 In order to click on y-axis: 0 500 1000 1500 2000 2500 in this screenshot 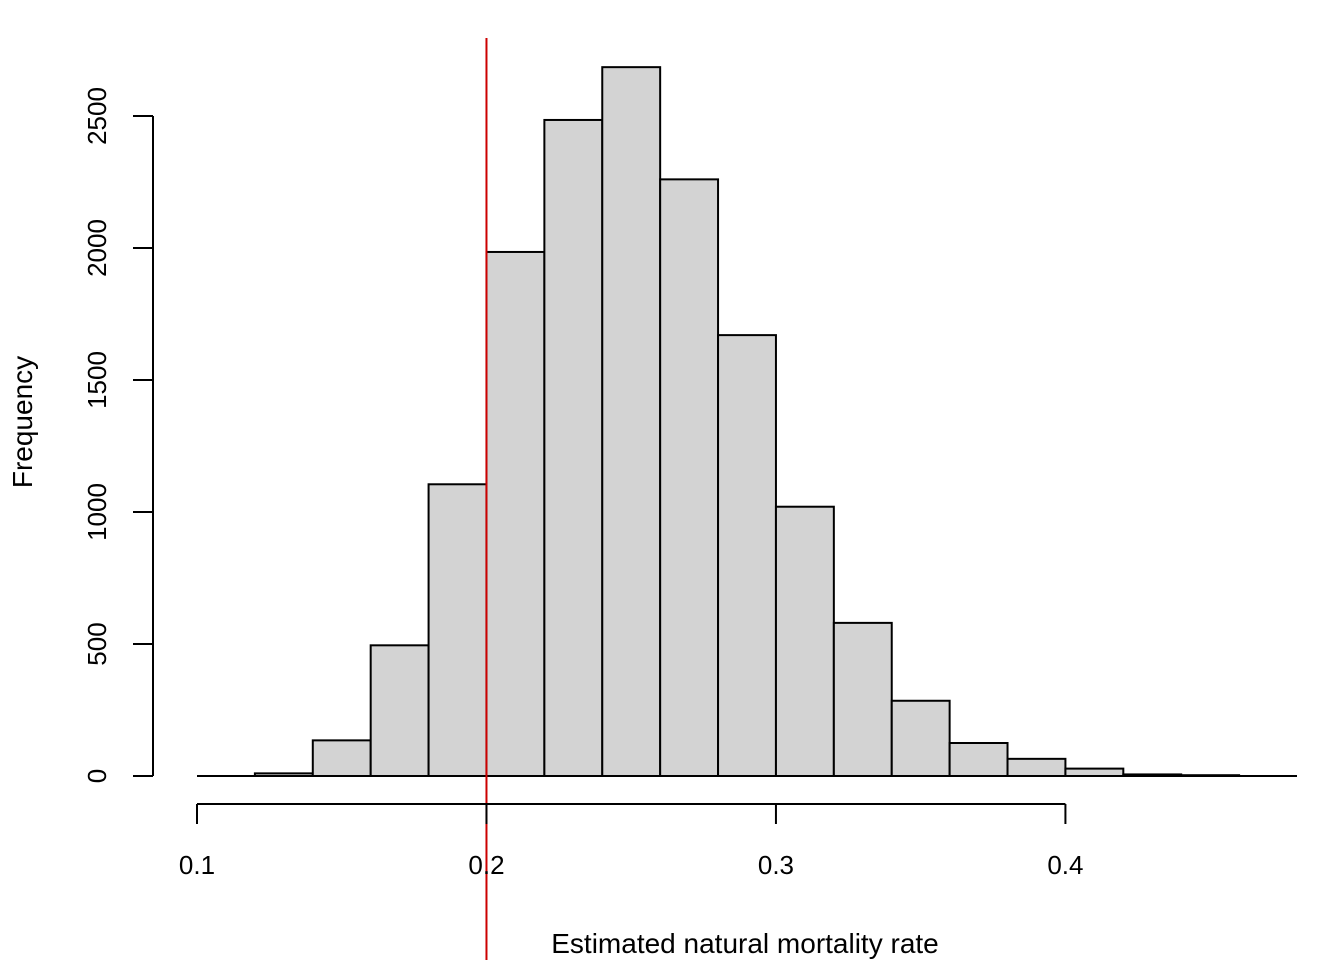, I will do `click(118, 435)`.